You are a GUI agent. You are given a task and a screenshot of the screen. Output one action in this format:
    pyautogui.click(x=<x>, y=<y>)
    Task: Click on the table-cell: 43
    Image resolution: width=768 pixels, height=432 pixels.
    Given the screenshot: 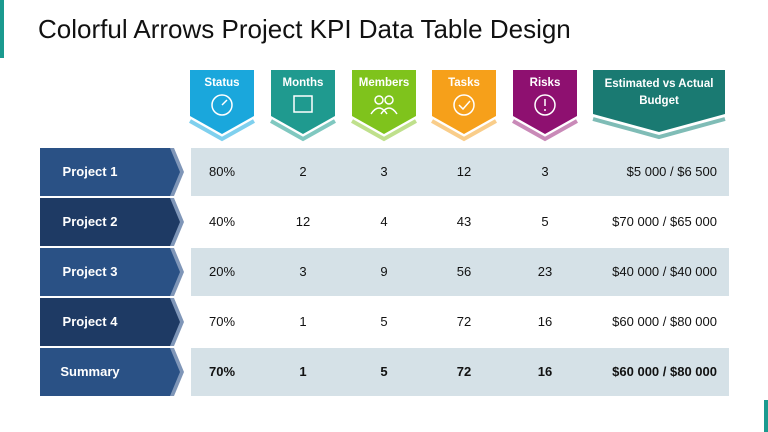 What is the action you would take?
    pyautogui.click(x=464, y=221)
    